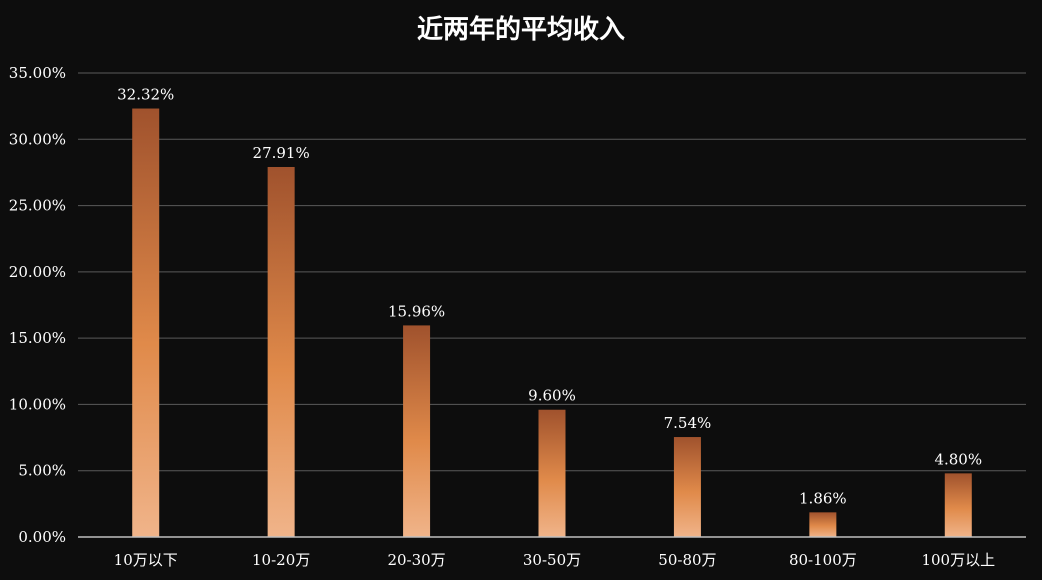  I want to click on x-category-label-4: 50-80万, so click(687, 560).